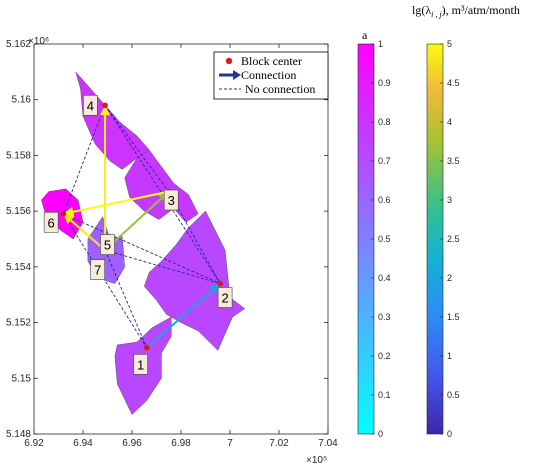  What do you see at coordinates (453, 161) in the screenshot?
I see `colorbar-tick-label: 3.5` at bounding box center [453, 161].